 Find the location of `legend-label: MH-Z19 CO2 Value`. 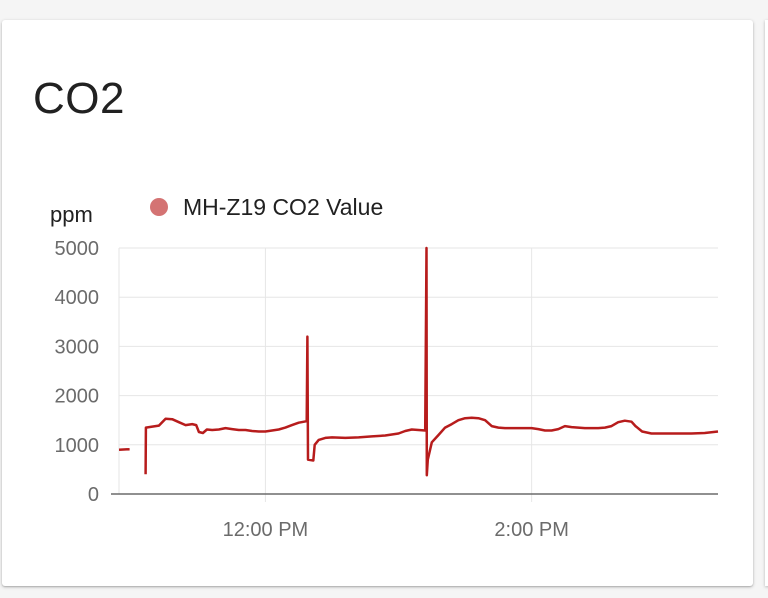

legend-label: MH-Z19 CO2 Value is located at coordinates (283, 207).